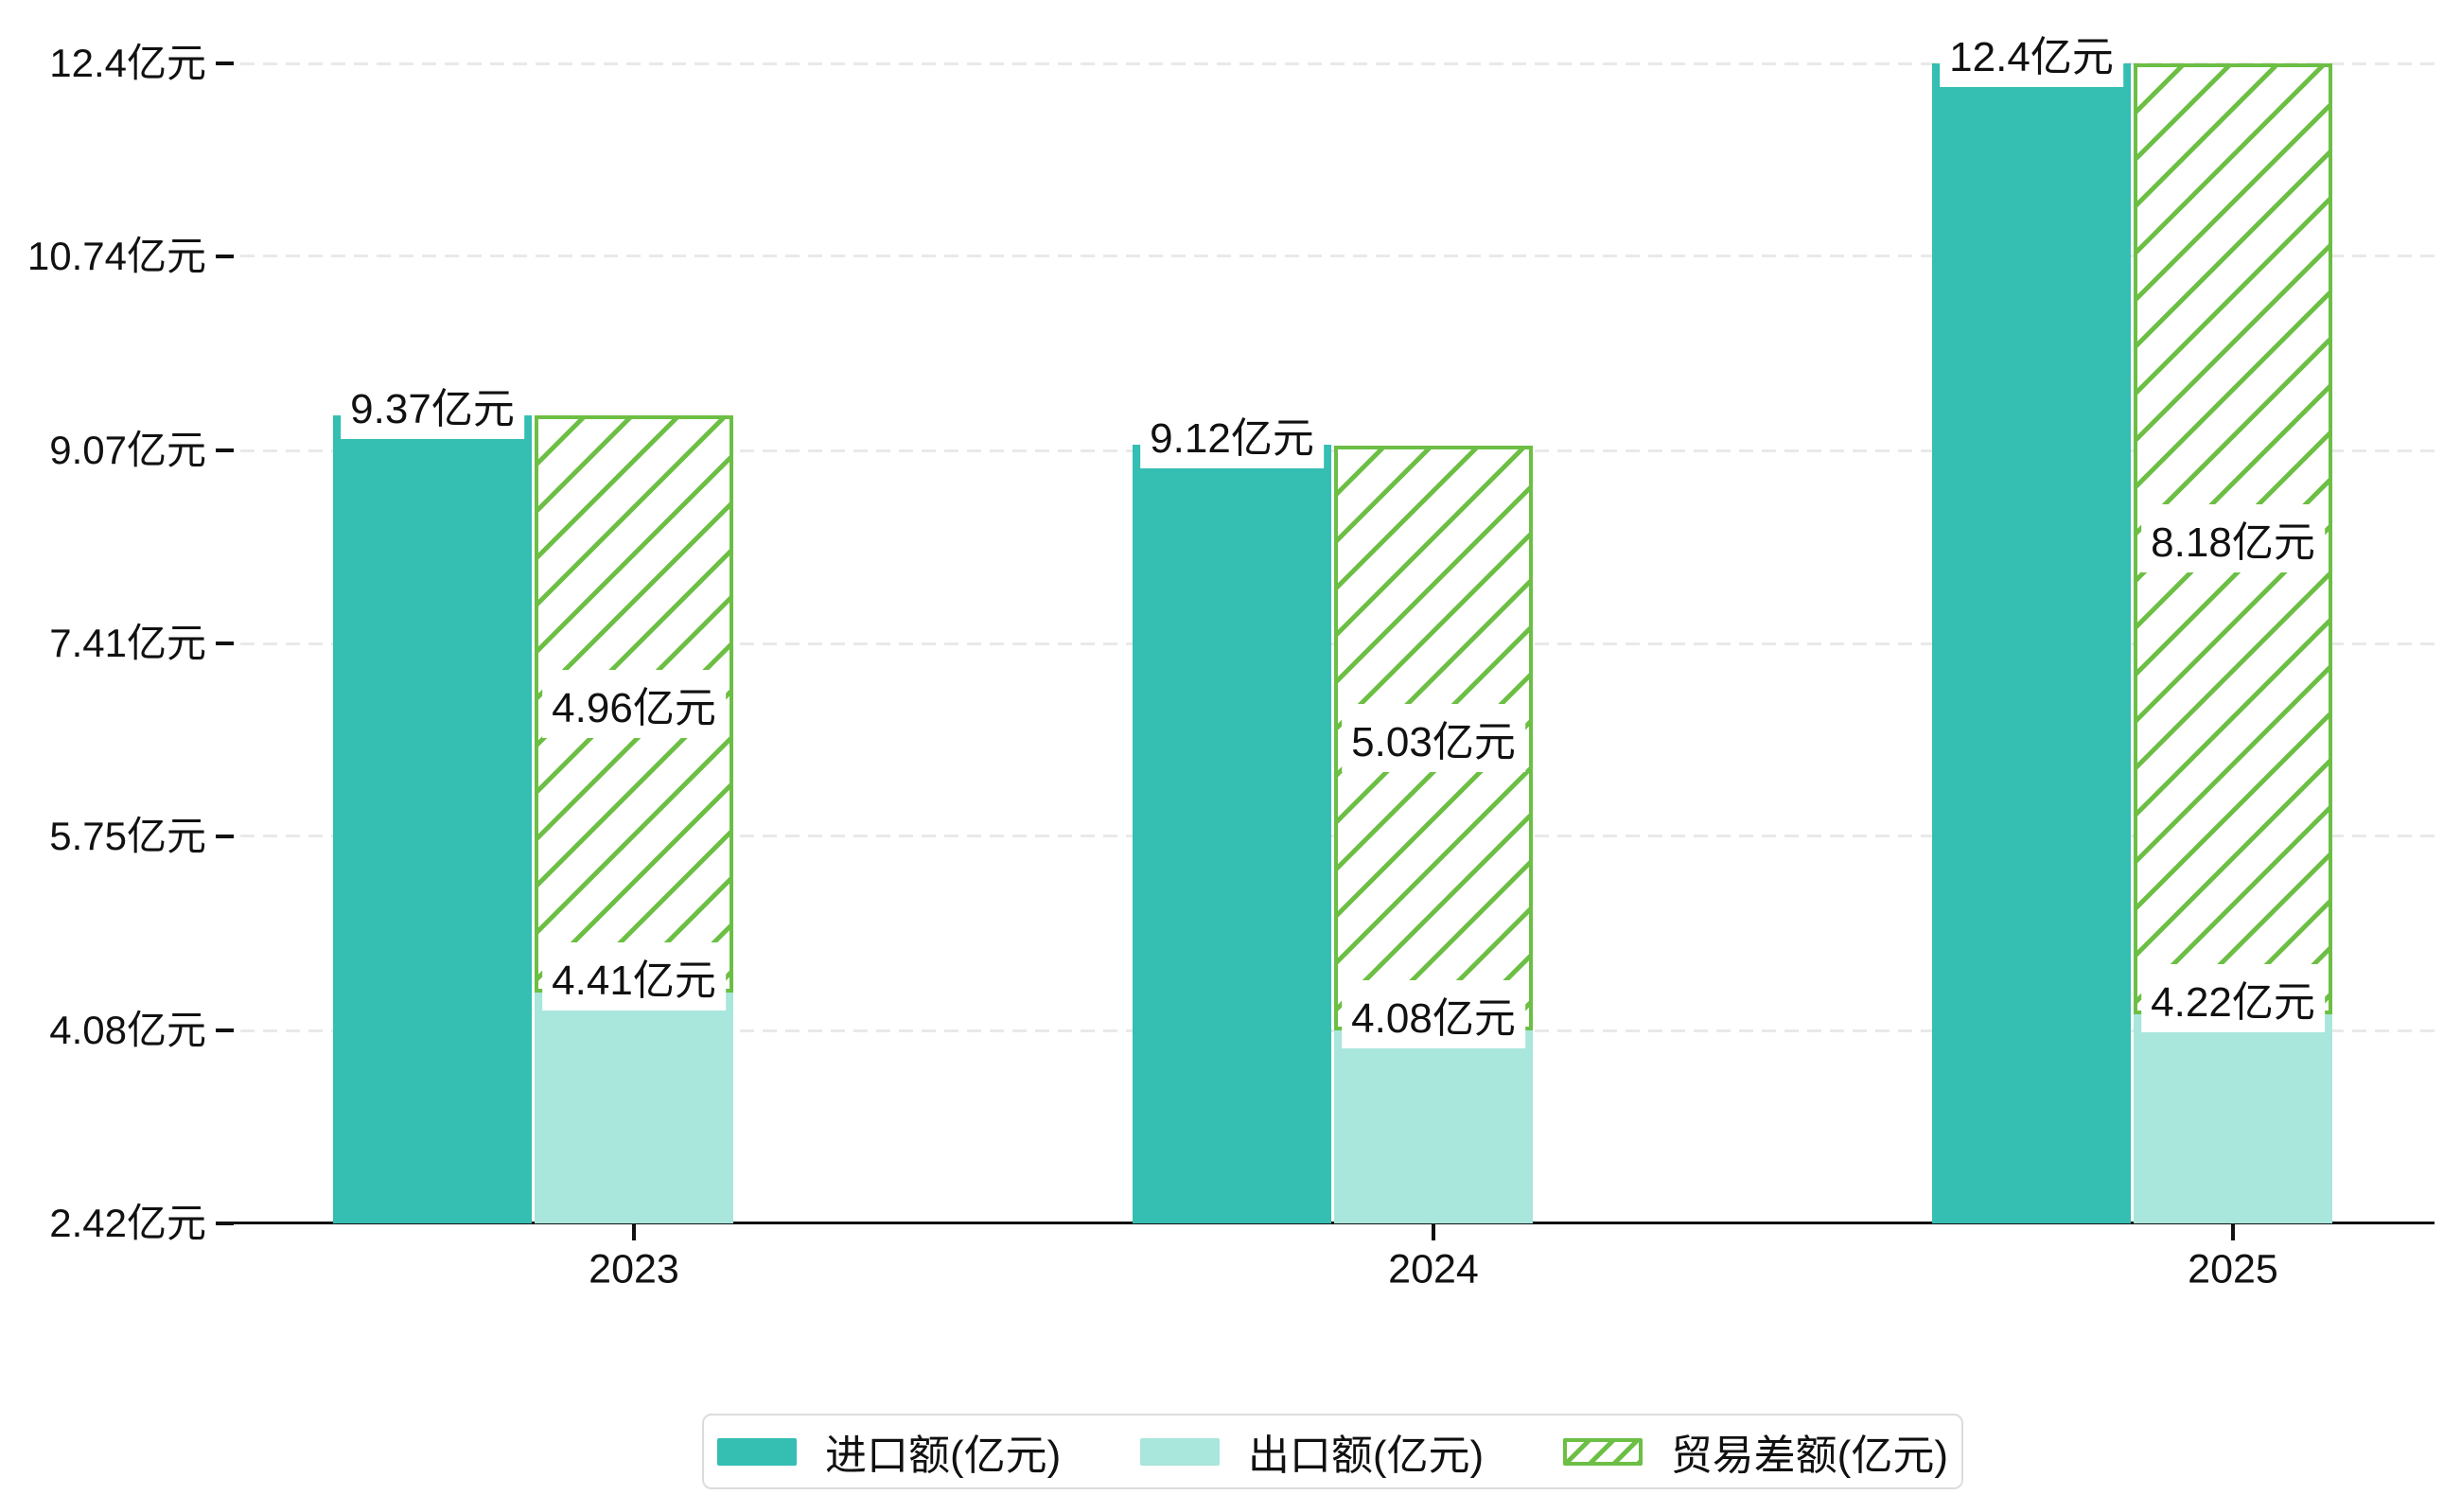  I want to click on y-tick-label: 5.75亿元, so click(127, 835).